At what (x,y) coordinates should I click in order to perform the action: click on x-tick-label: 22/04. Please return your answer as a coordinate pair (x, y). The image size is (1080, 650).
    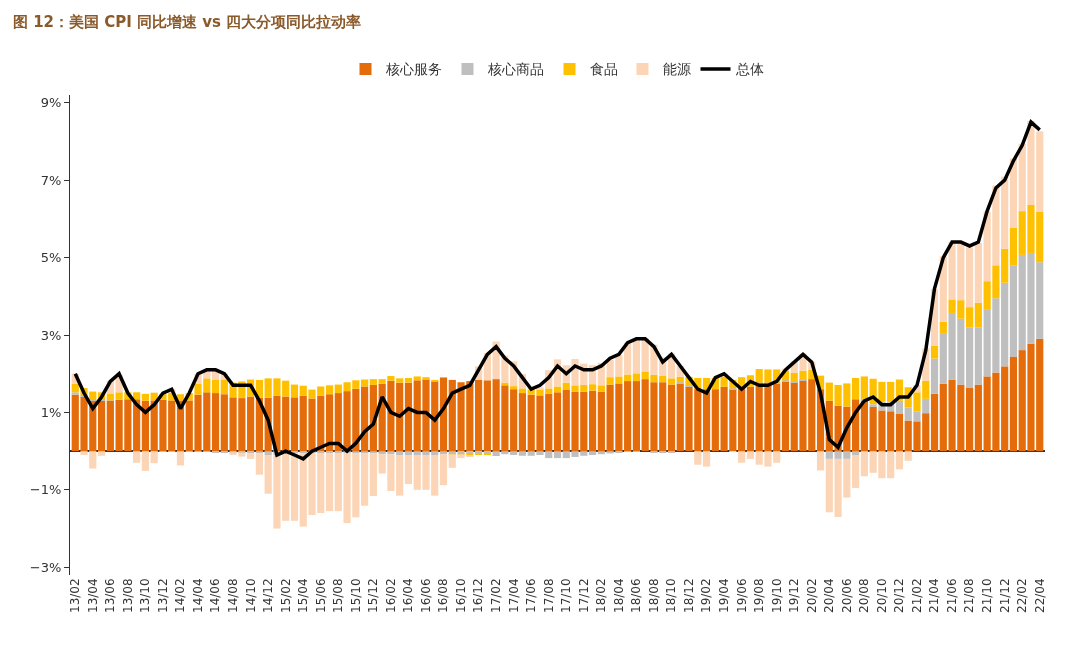
    Looking at the image, I should click on (1039, 595).